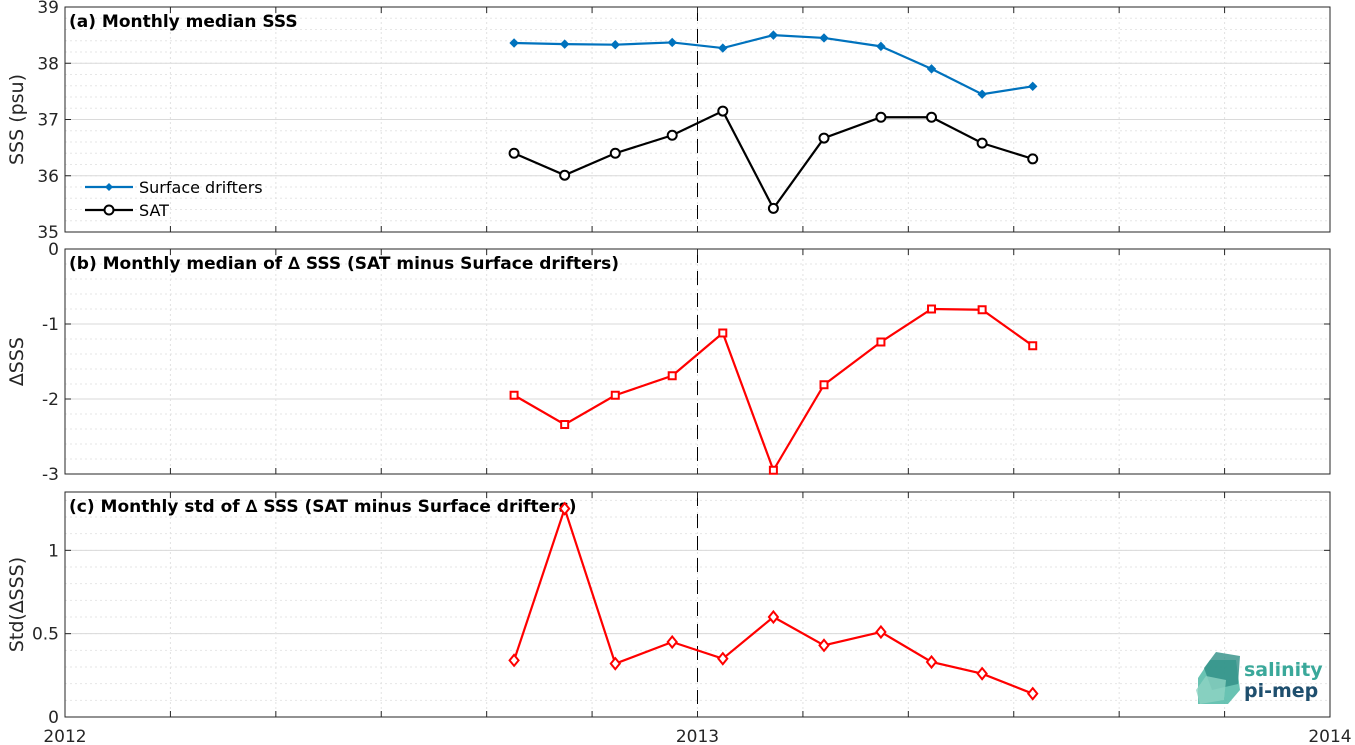 The height and width of the screenshot is (745, 1355). Describe the element at coordinates (50, 325) in the screenshot. I see `y-tick-label: -1` at that location.